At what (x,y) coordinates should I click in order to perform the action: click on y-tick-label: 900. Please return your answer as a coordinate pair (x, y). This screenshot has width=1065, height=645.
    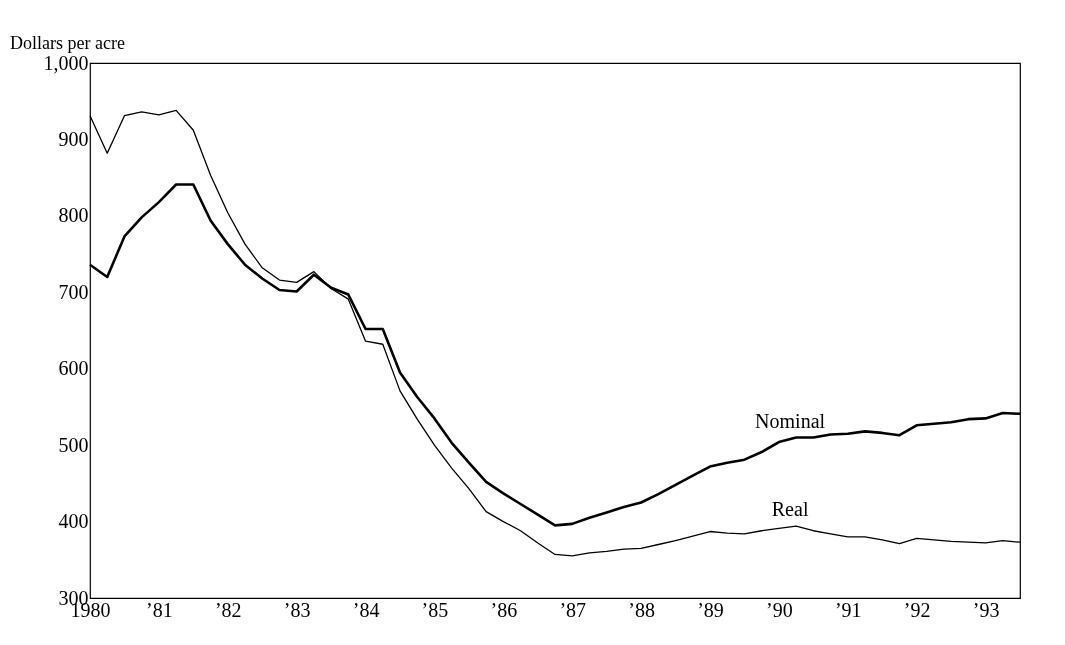
    Looking at the image, I should click on (73, 138).